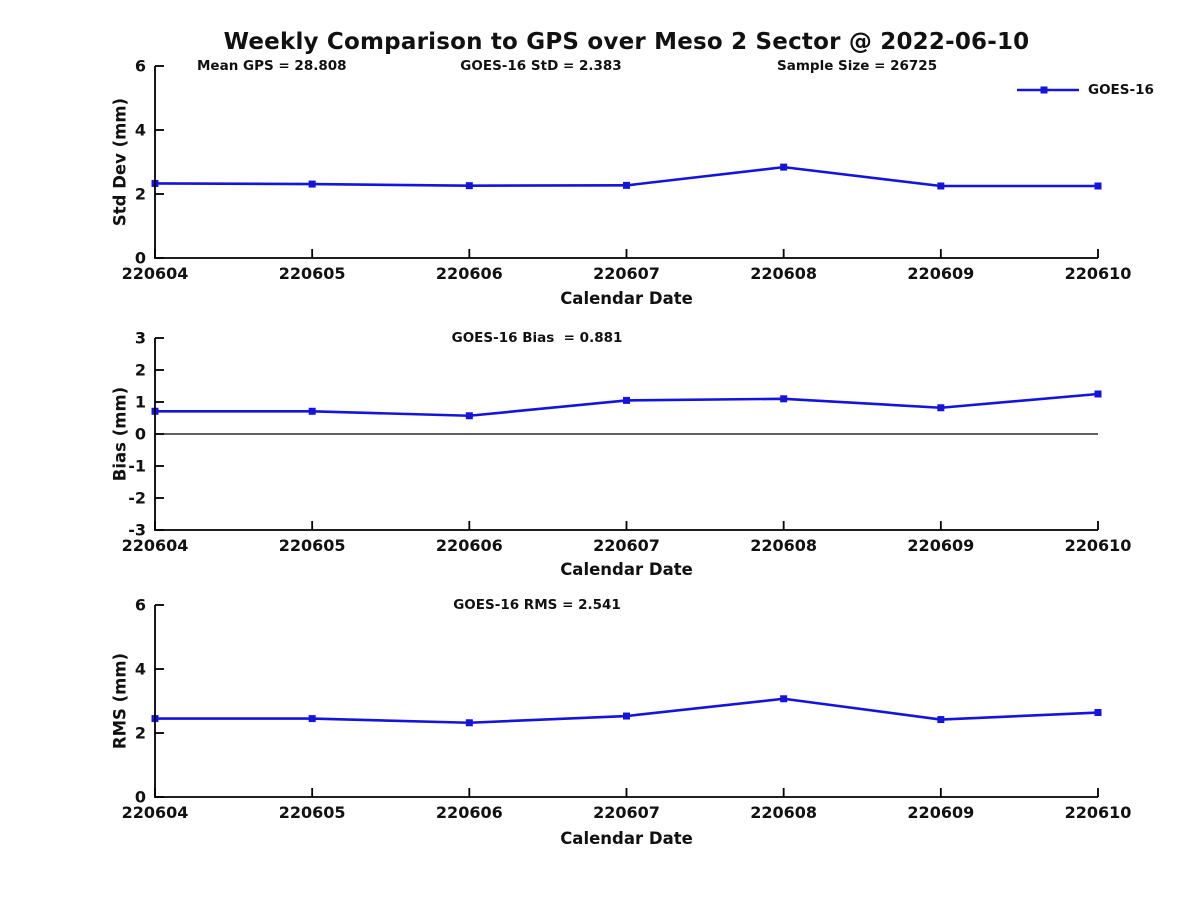 This screenshot has height=900, width=1200. I want to click on legend-label: GOES-16, so click(1121, 90).